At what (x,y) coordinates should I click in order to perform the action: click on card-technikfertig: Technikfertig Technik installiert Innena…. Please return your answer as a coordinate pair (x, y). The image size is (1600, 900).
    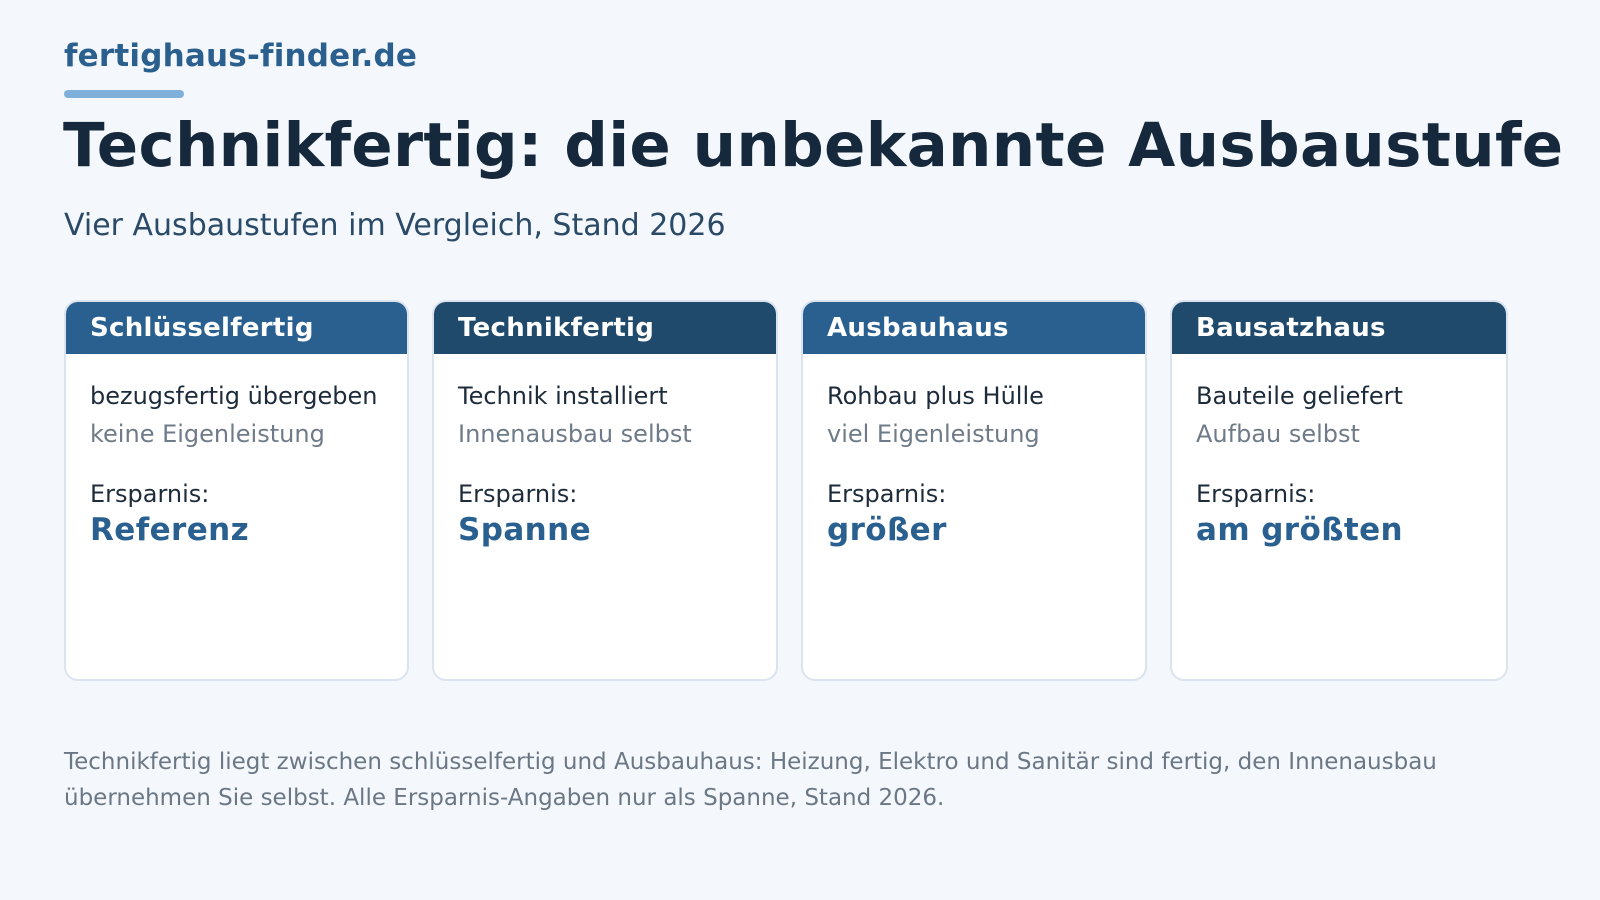
    Looking at the image, I should click on (605, 490).